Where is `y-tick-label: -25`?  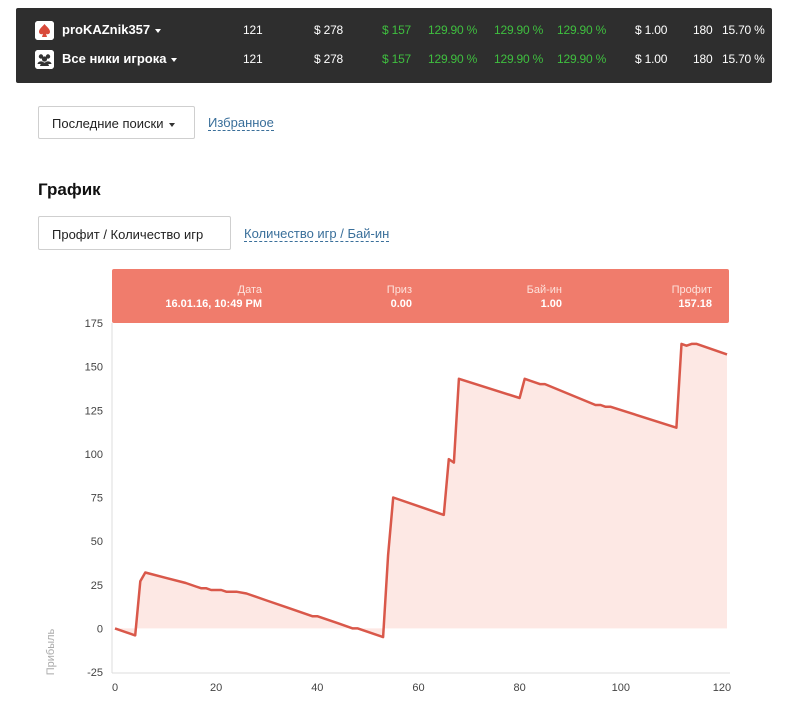
y-tick-label: -25 is located at coordinates (95, 673).